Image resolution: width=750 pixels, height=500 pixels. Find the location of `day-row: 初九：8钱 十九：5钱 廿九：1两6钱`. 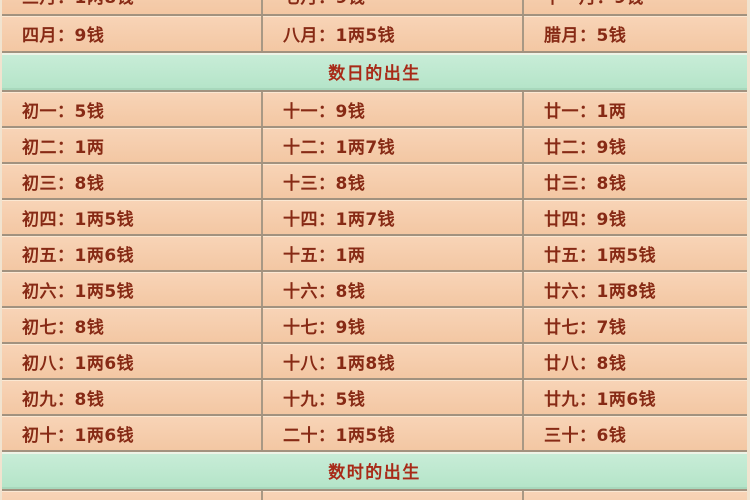

day-row: 初九：8钱 十九：5钱 廿九：1两6钱 is located at coordinates (374, 396).